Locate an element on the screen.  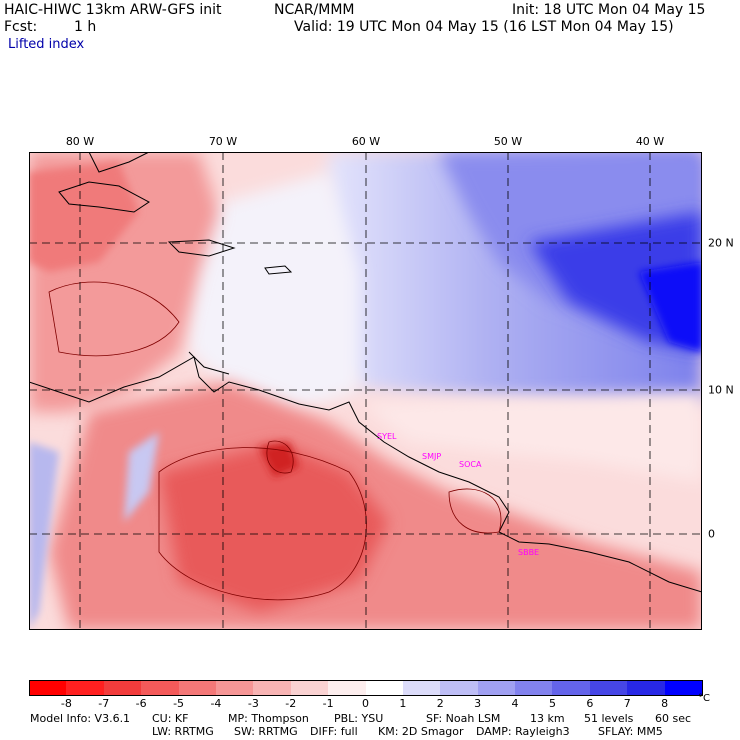
colorbar-tick-label: -8 is located at coordinates (66, 703).